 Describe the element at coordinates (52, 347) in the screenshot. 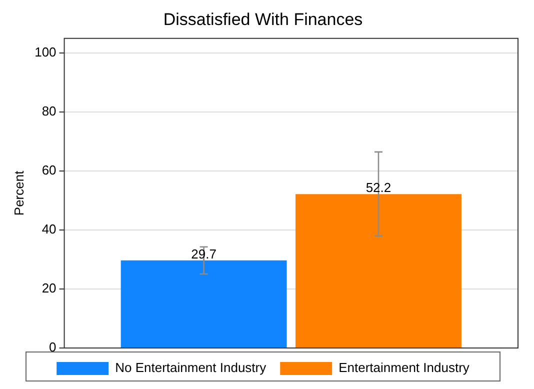

I see `y-tick-label: 0` at that location.